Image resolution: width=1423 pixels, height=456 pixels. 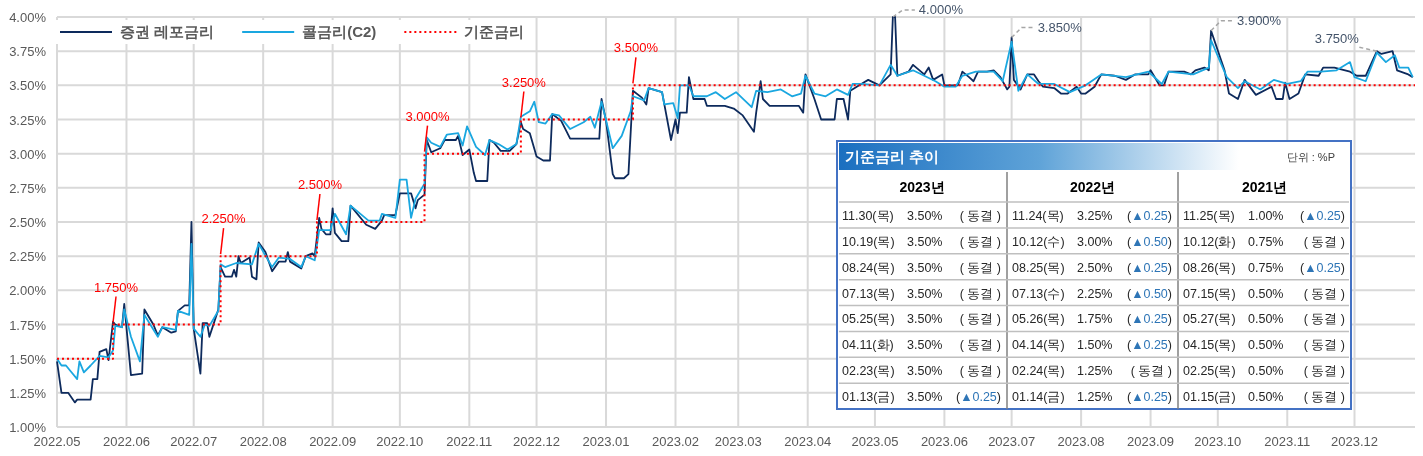 I want to click on y-tick-label: 2.00%, so click(x=28, y=291).